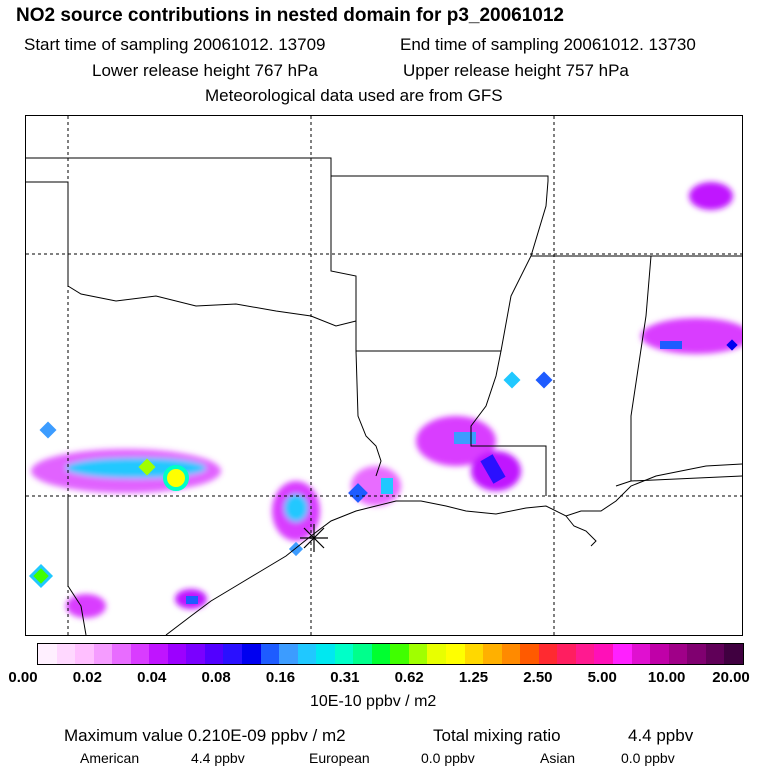 Image resolution: width=768 pixels, height=768 pixels. I want to click on colorbar-tick-label: 0.08, so click(216, 677).